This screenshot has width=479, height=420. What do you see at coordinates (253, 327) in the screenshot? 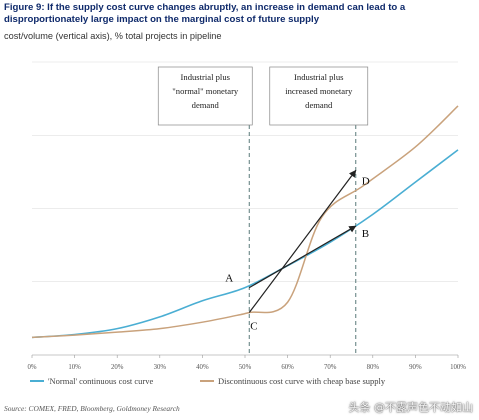
I see `point-label-c: C` at bounding box center [253, 327].